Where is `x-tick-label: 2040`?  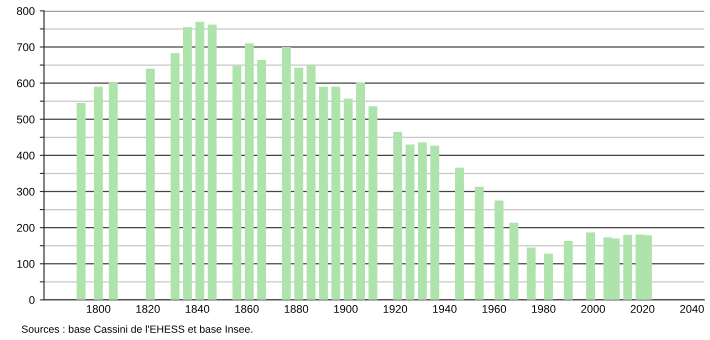
x-tick-label: 2040 is located at coordinates (692, 309).